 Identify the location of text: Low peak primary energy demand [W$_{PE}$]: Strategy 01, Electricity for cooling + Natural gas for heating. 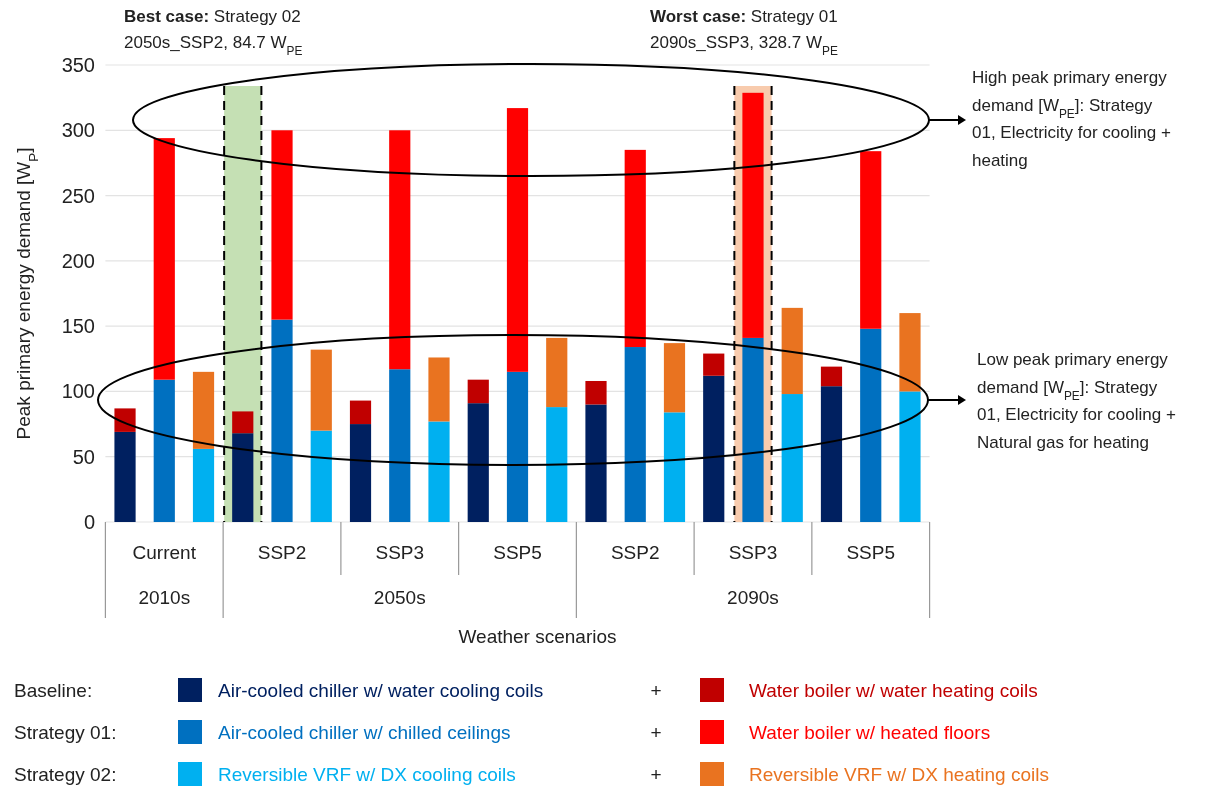
(1076, 401).